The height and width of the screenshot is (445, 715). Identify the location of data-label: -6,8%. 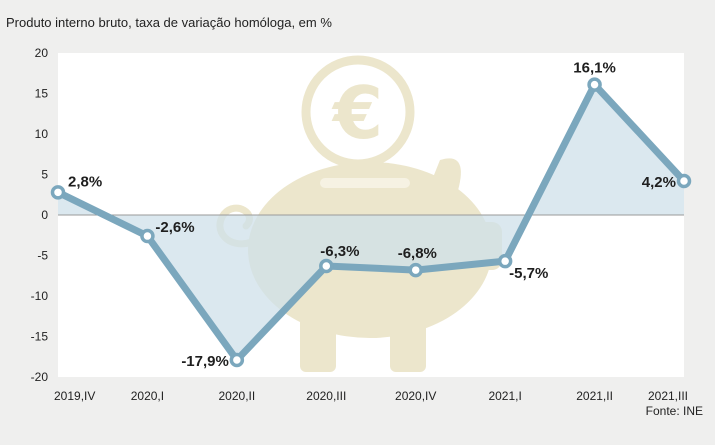
(417, 253).